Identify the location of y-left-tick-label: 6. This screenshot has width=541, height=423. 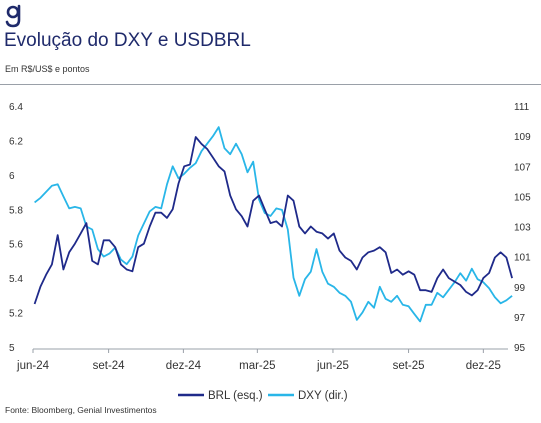
(12, 176).